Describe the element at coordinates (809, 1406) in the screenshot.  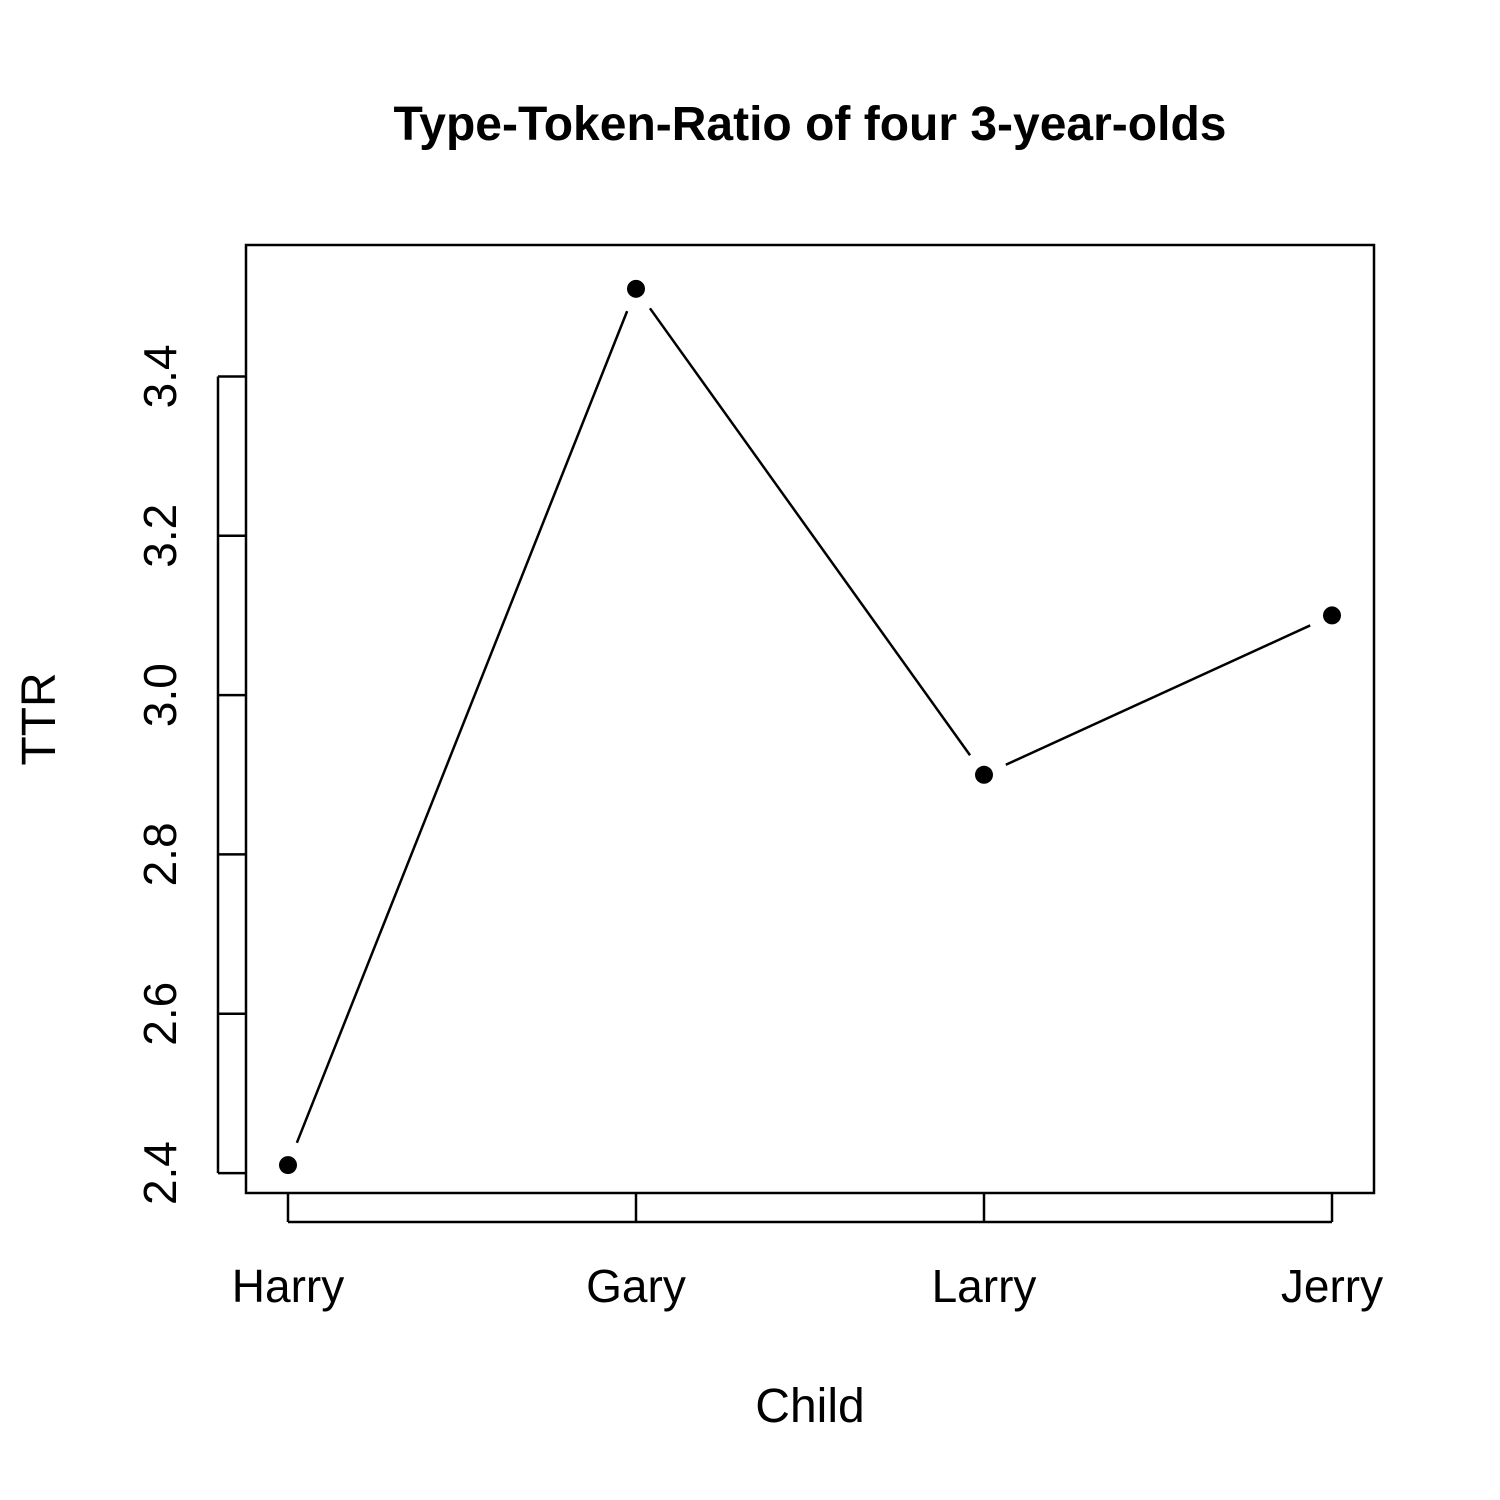
I see `x-axis-label: Child` at that location.